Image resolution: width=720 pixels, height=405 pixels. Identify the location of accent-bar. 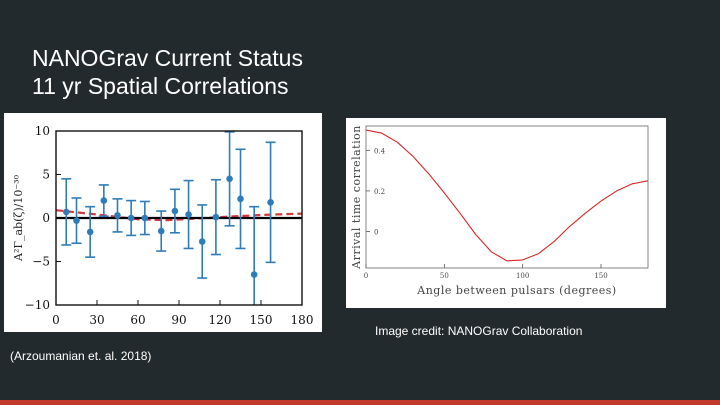
(360, 402).